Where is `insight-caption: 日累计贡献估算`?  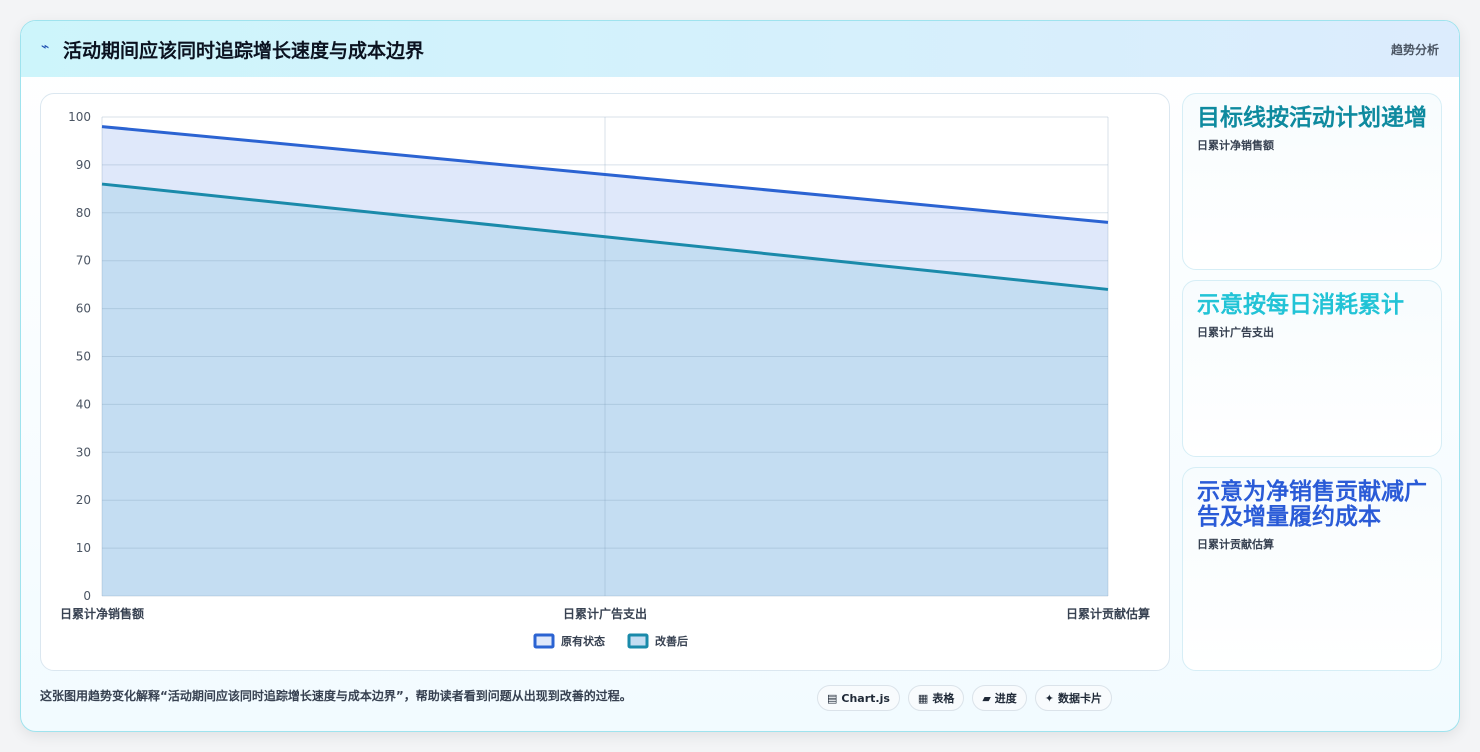
insight-caption: 日累计贡献估算 is located at coordinates (1235, 544).